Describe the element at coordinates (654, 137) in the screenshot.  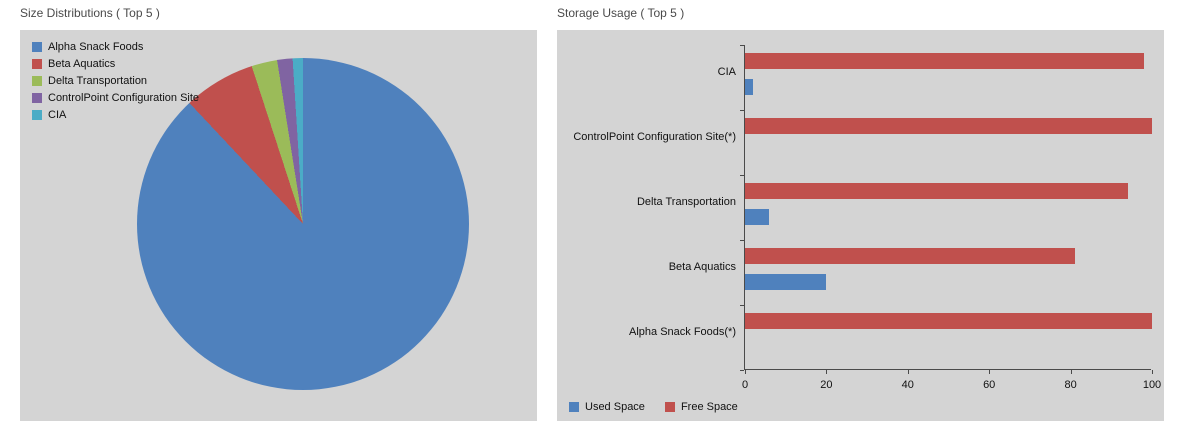
I see `category-label: ControlPoint Configuration Site(*)` at that location.